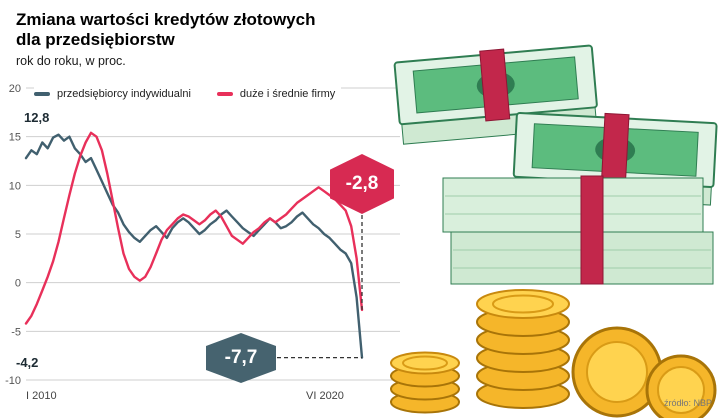 This screenshot has height=419, width=720. What do you see at coordinates (592, 230) in the screenshot?
I see `pile-band` at bounding box center [592, 230].